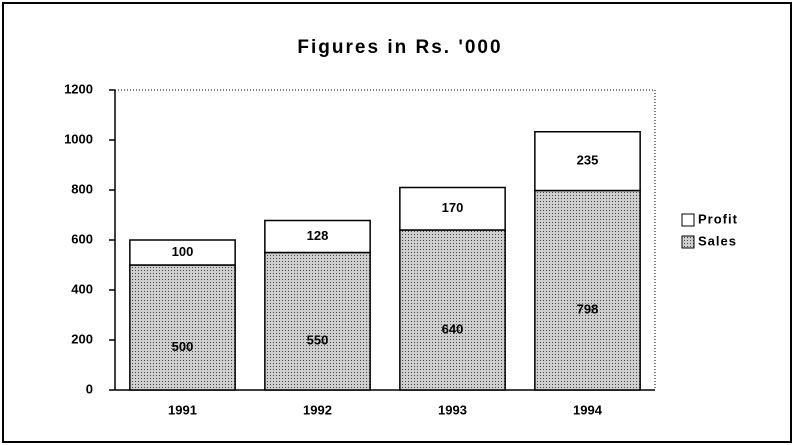 The width and height of the screenshot is (794, 445). What do you see at coordinates (399, 47) in the screenshot?
I see `chart-title: Figures in Rs. '000` at bounding box center [399, 47].